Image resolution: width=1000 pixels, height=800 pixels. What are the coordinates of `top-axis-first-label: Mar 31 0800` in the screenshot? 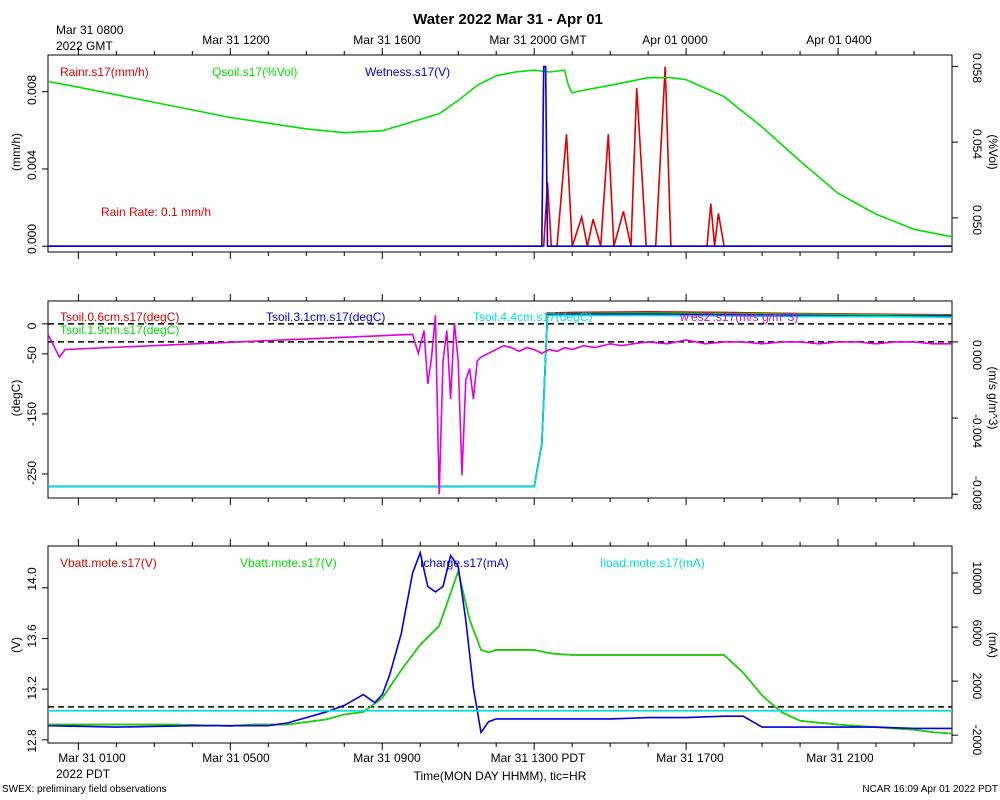 It's located at (90, 30).